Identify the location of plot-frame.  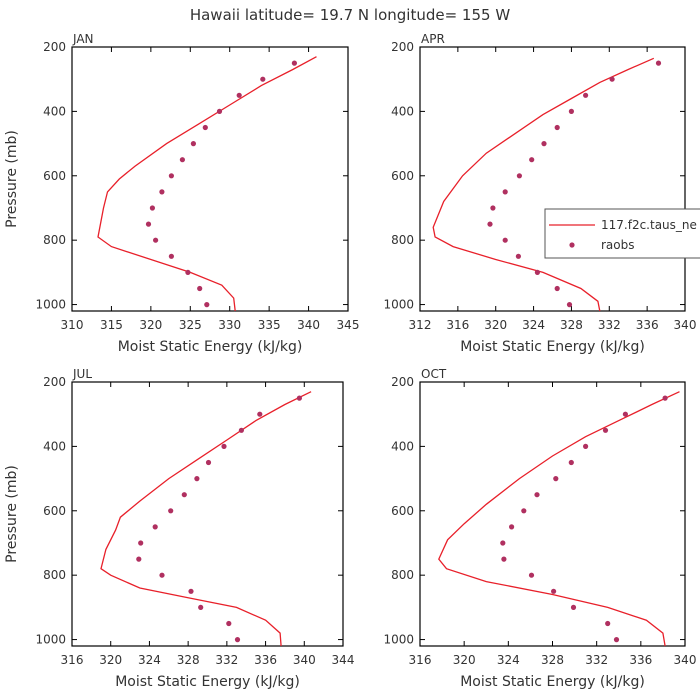
(207, 514).